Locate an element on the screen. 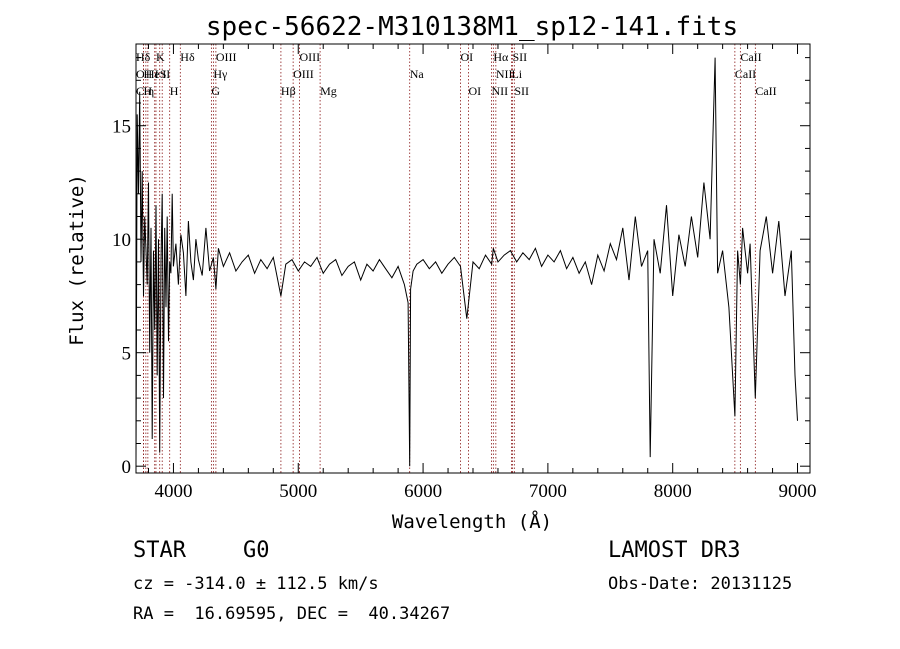  marker-label-15: G is located at coordinates (215, 91).